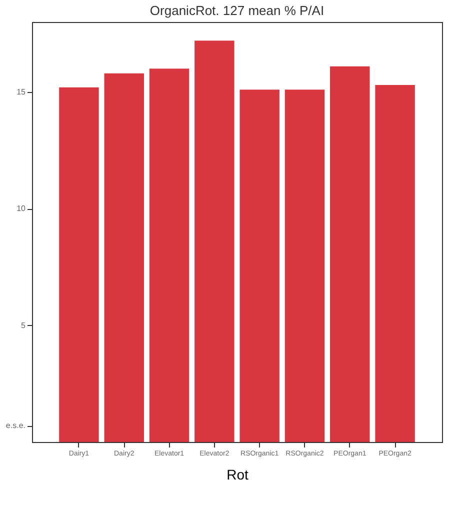 This screenshot has height=505, width=471. I want to click on y-tick-label: 10, so click(21, 209).